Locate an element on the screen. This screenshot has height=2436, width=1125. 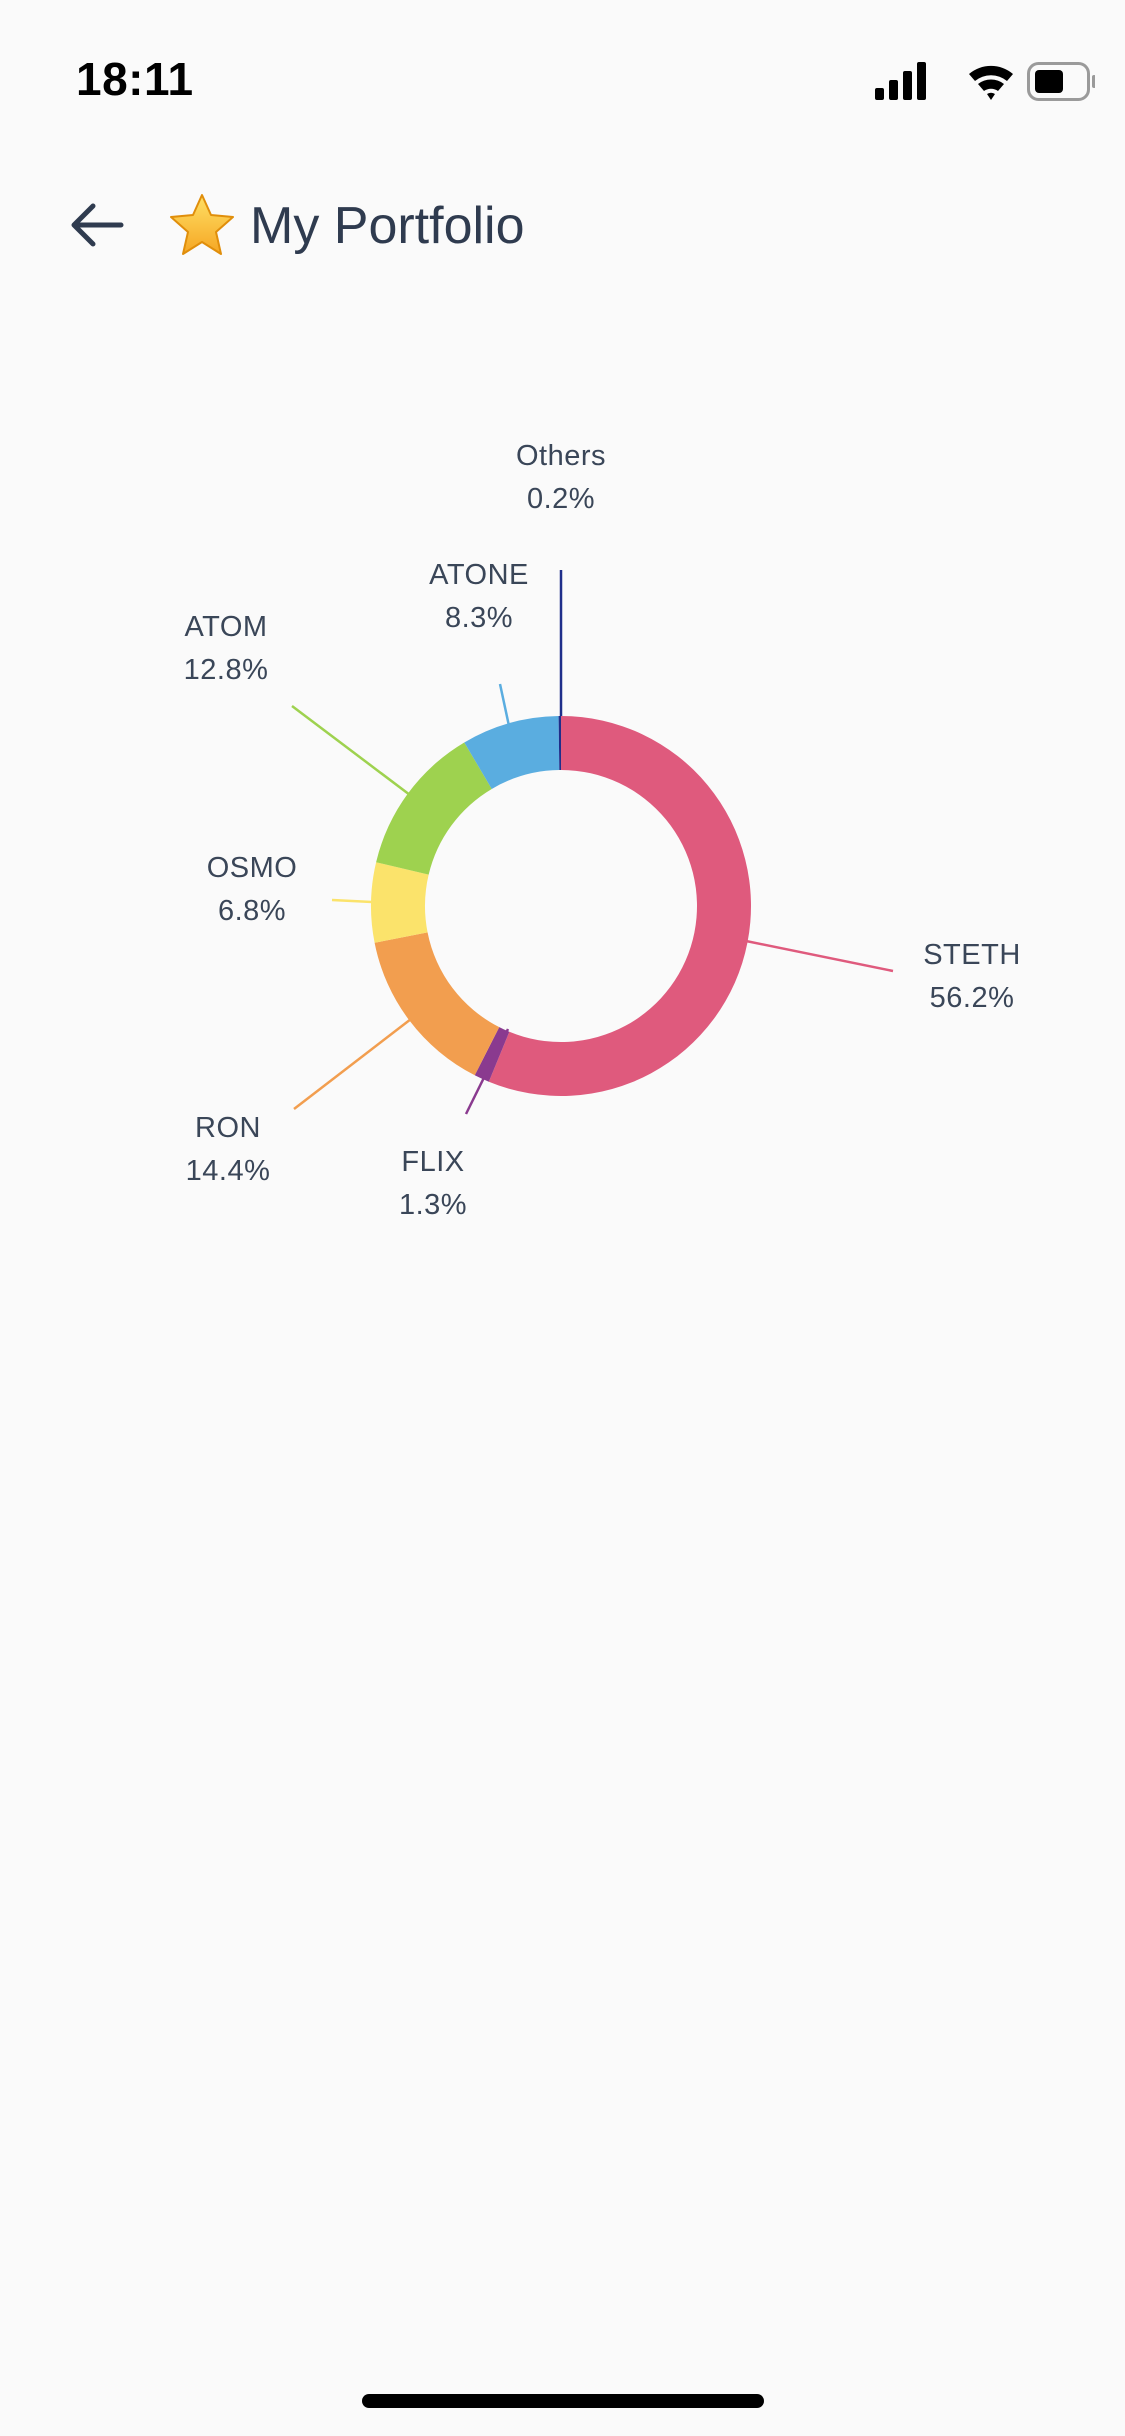
slice-label-atone: ATONE is located at coordinates (479, 575).